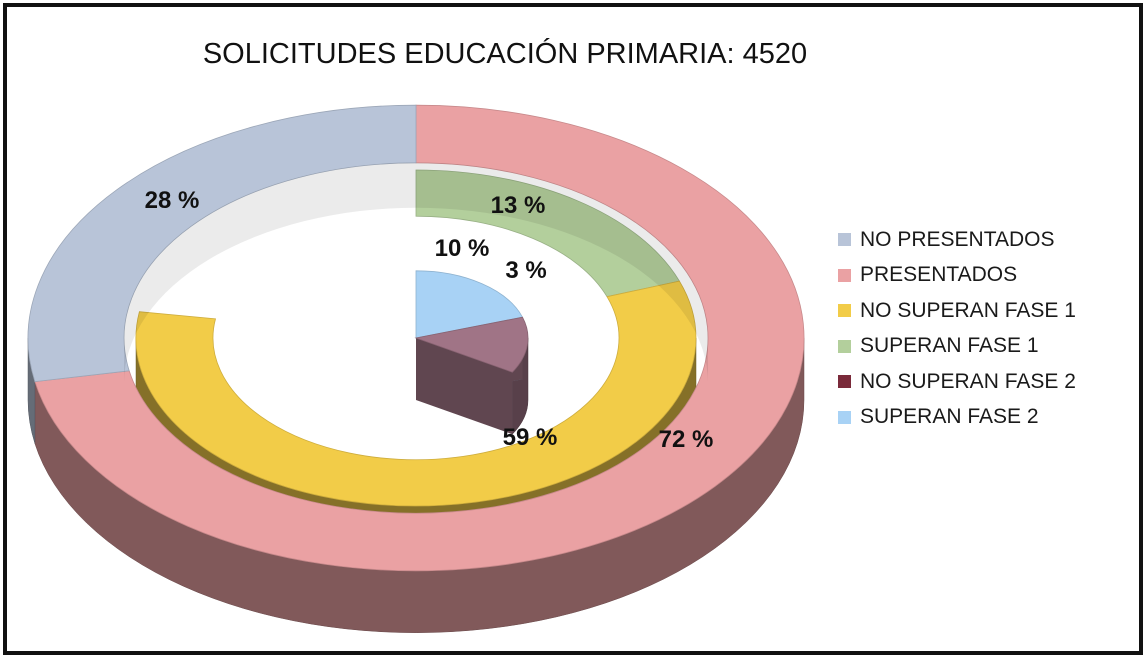  What do you see at coordinates (525, 270) in the screenshot?
I see `label-no-superan-fase-2: 3 %` at bounding box center [525, 270].